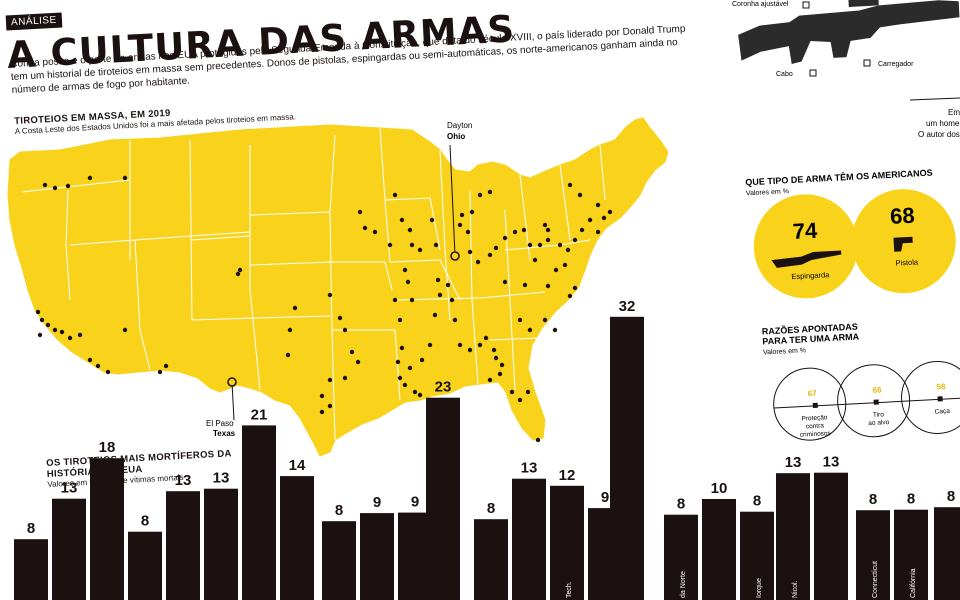  I want to click on note-rule, so click(934, 99).